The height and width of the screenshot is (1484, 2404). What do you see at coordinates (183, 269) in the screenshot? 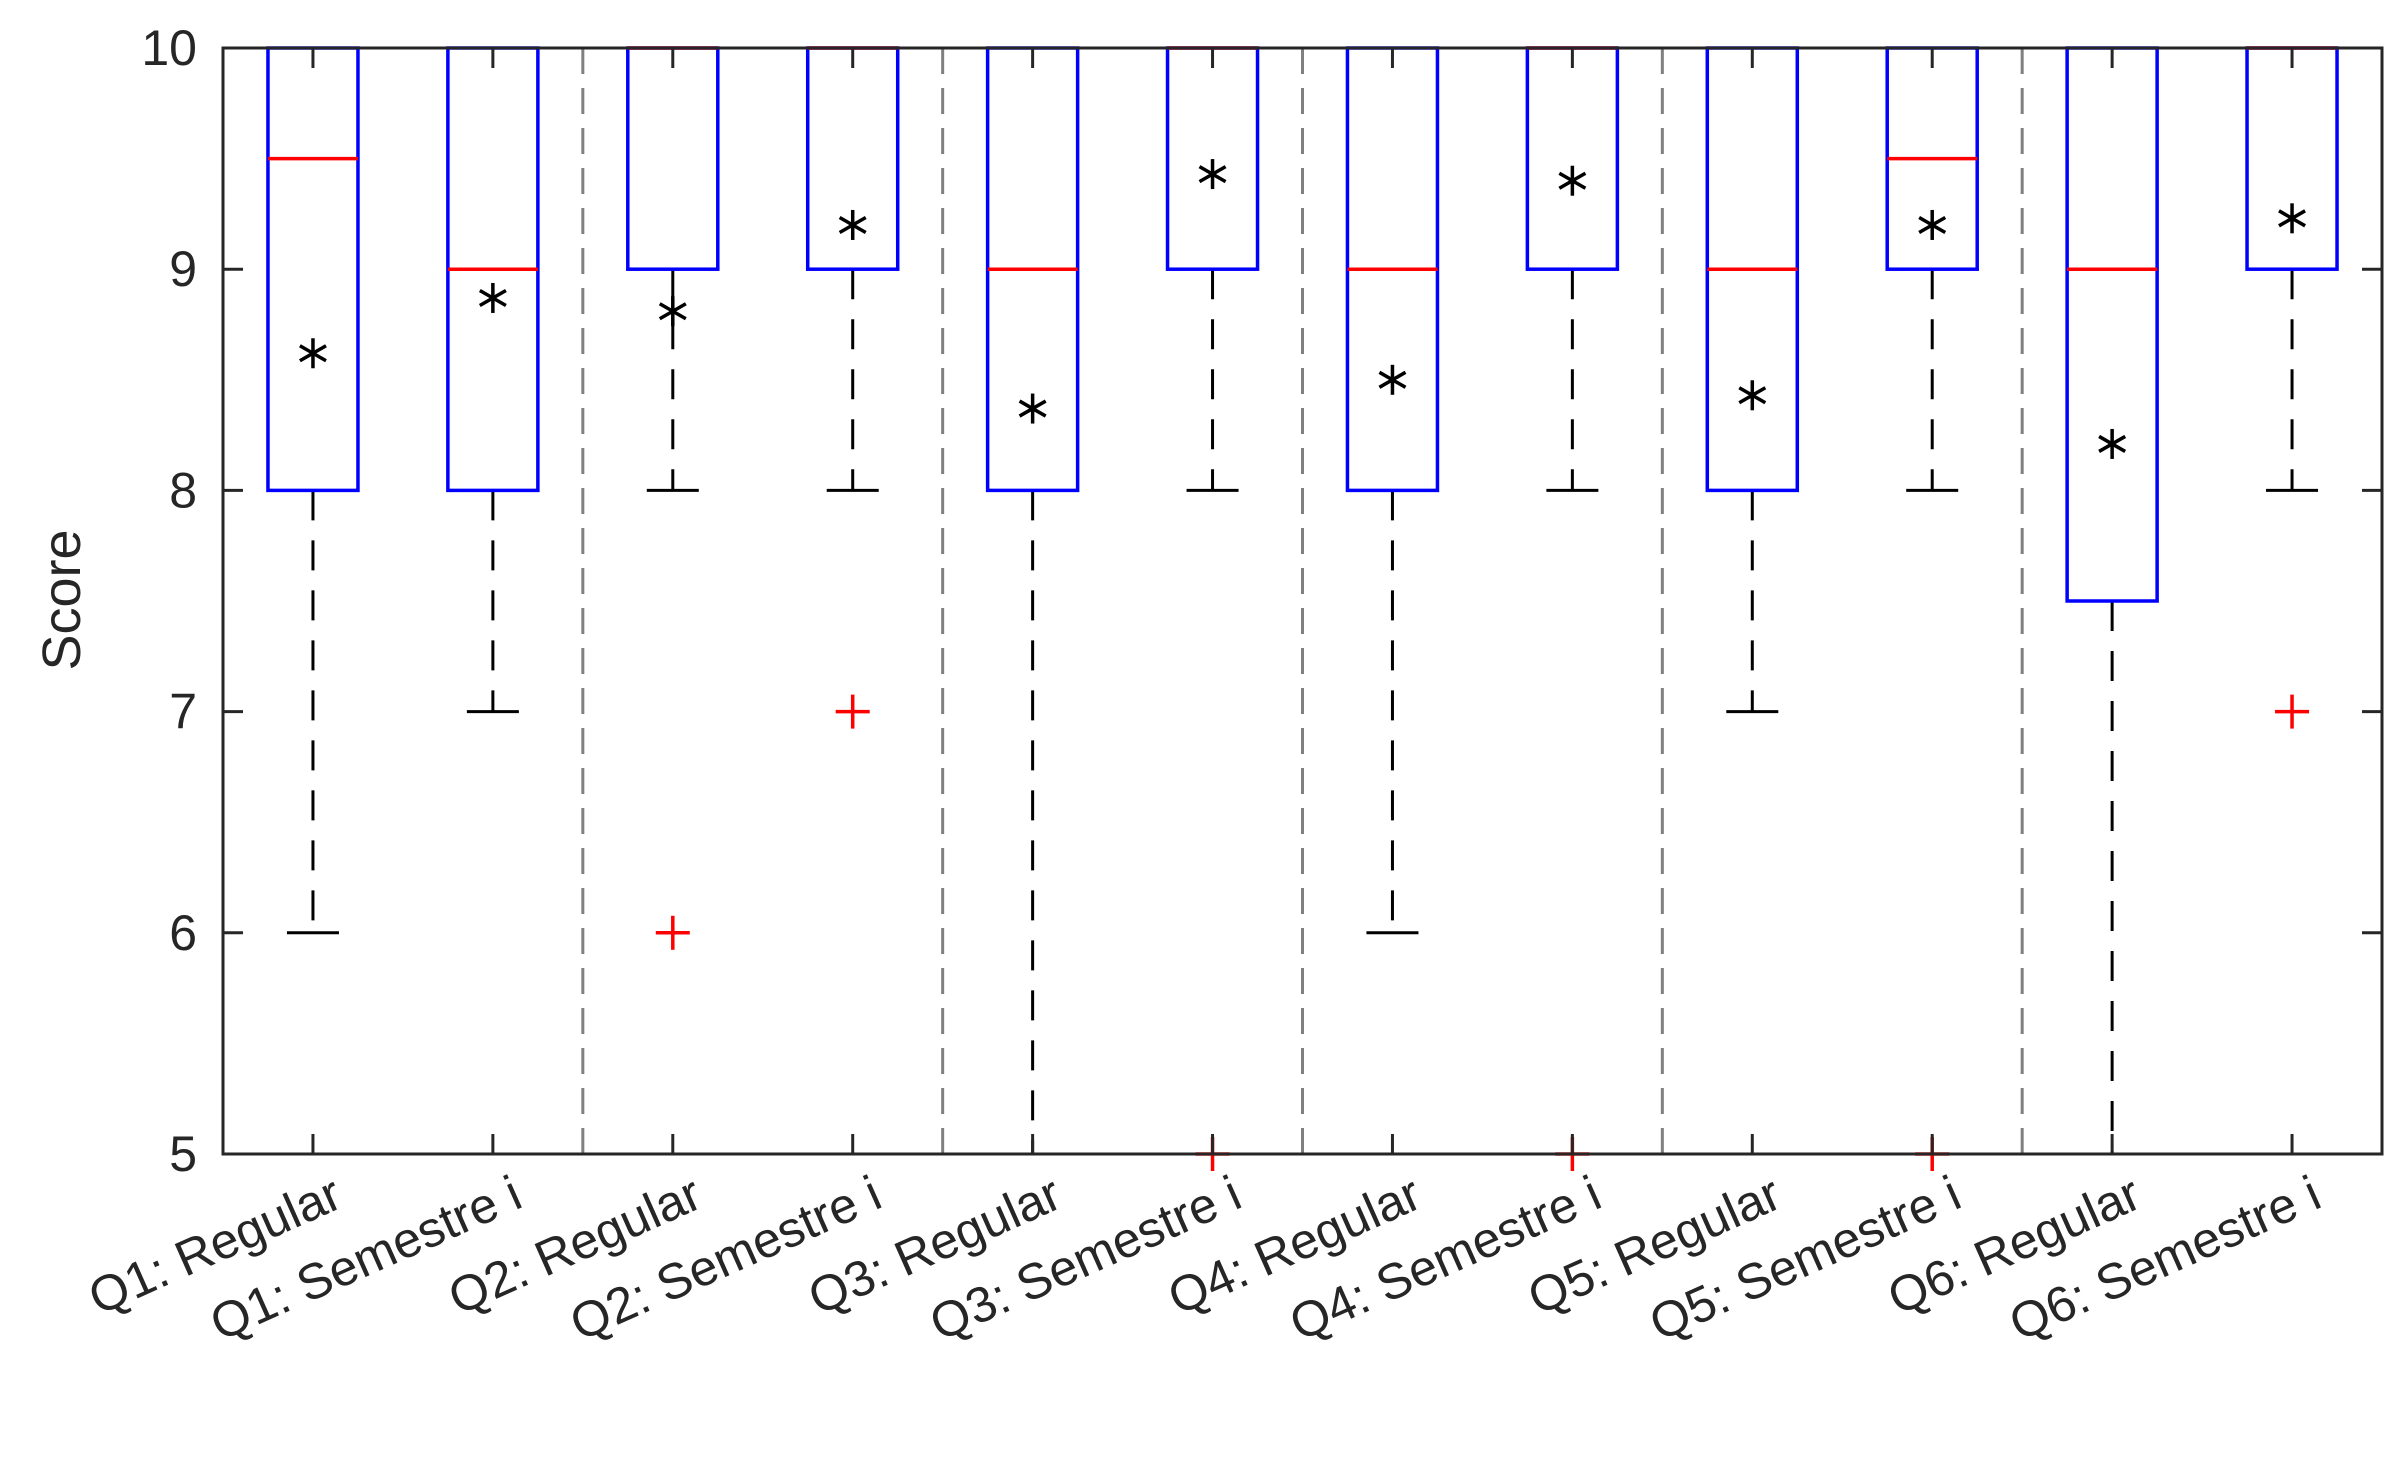
I see `y-tick-label: 9` at bounding box center [183, 269].